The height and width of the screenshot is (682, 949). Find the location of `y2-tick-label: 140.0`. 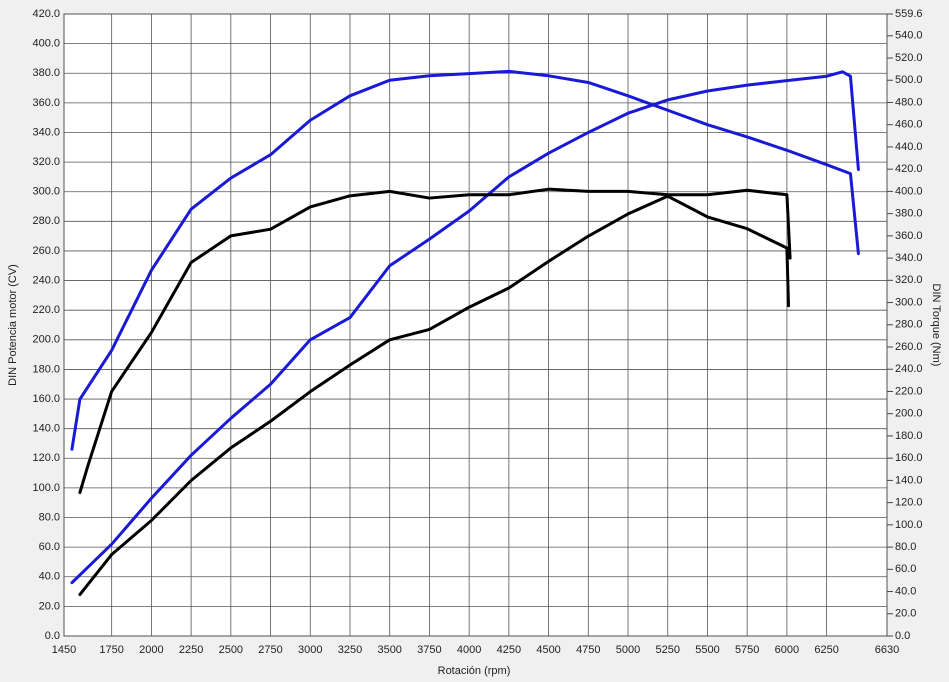

y2-tick-label: 140.0 is located at coordinates (909, 480).